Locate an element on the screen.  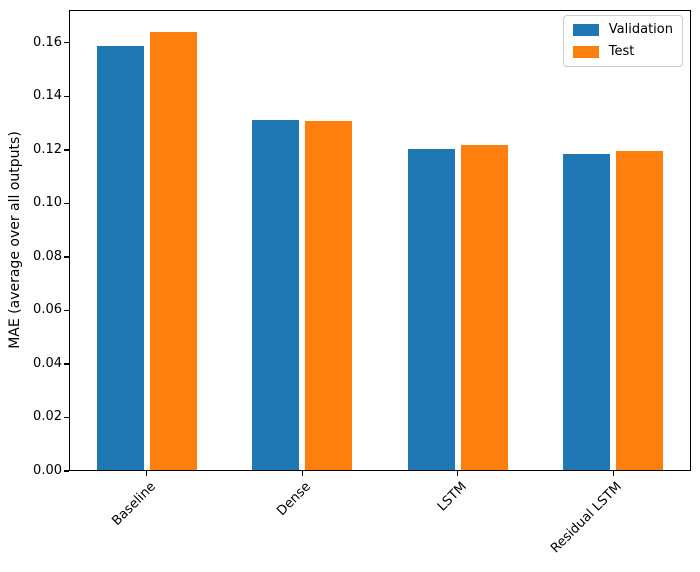
bar-validation-residual-lstm is located at coordinates (587, 312).